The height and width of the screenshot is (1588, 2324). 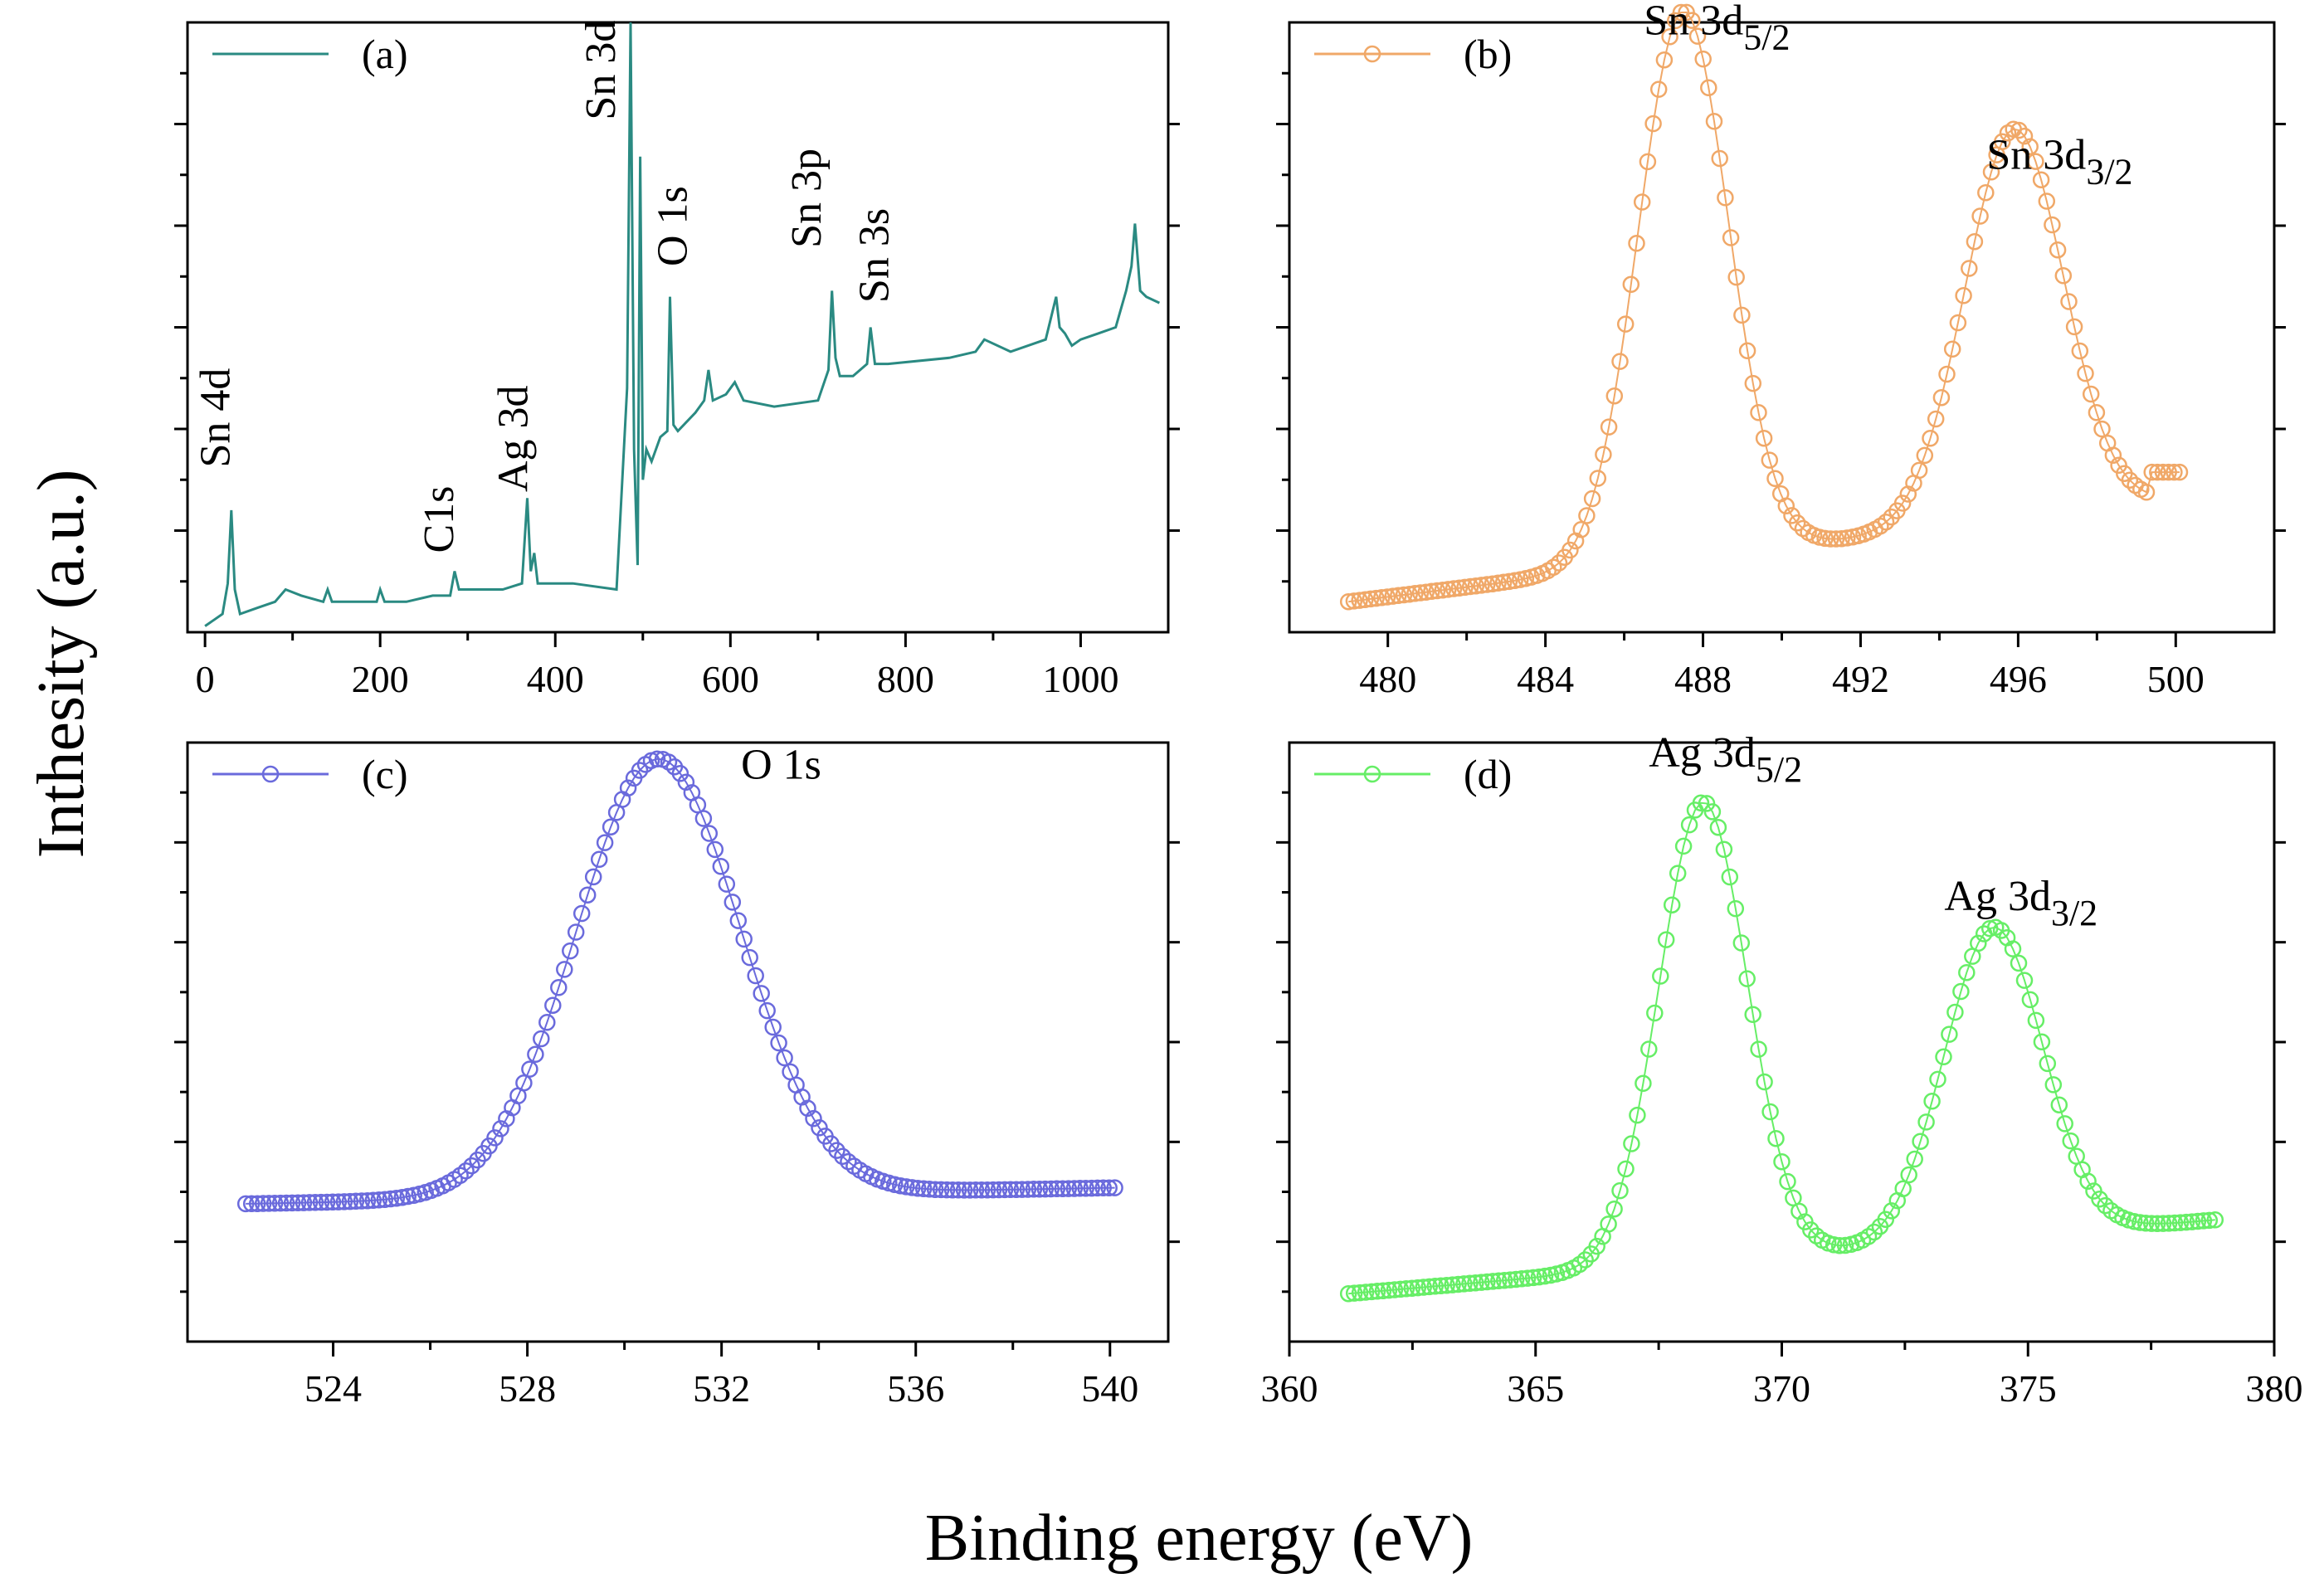 I want to click on annotation-subscript: 5/2, so click(x=1767, y=38).